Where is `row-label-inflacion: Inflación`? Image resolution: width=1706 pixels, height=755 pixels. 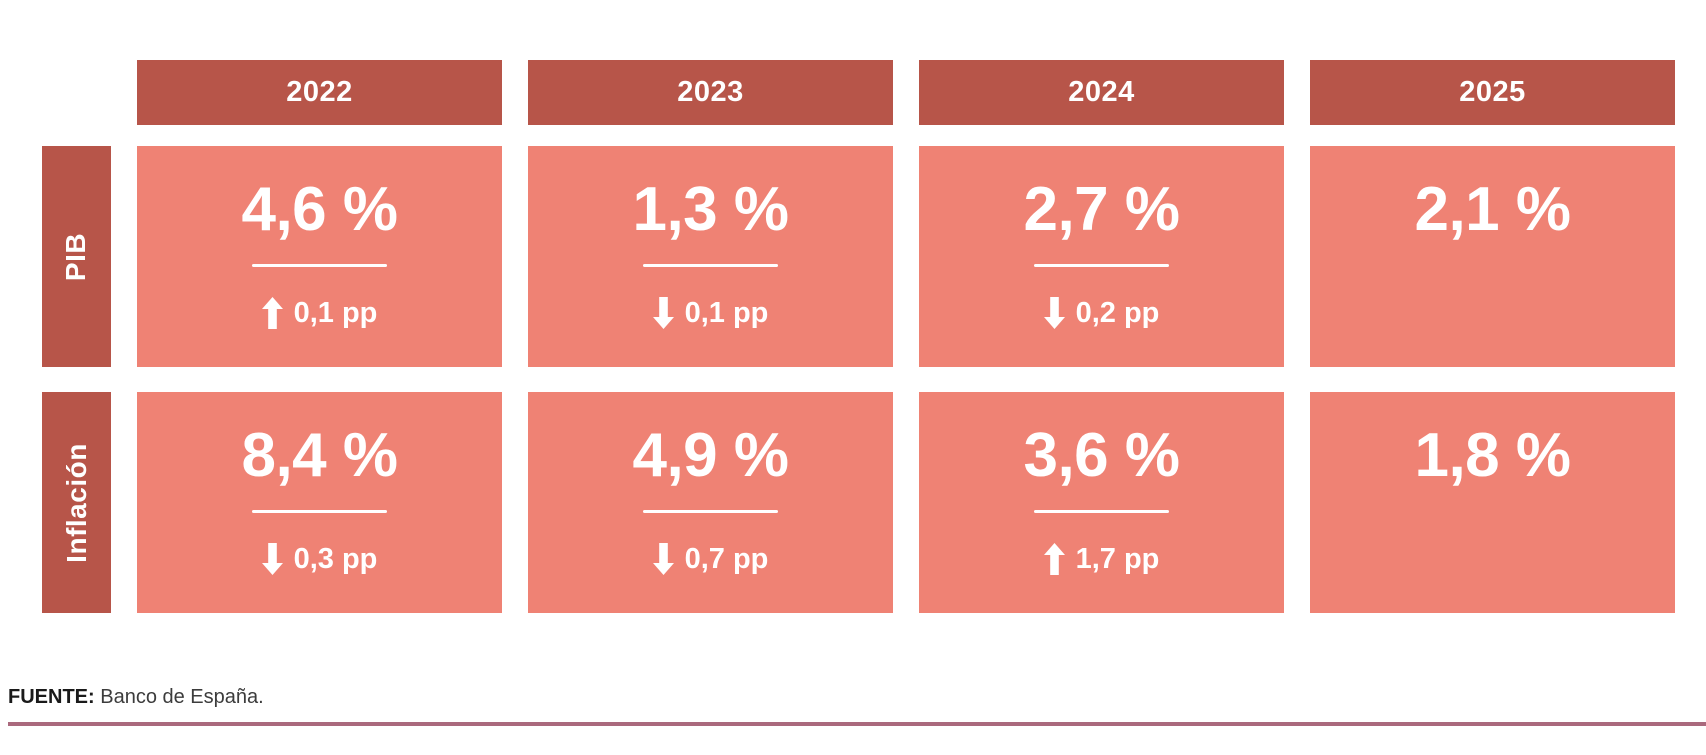
row-label-inflacion: Inflación is located at coordinates (76, 502).